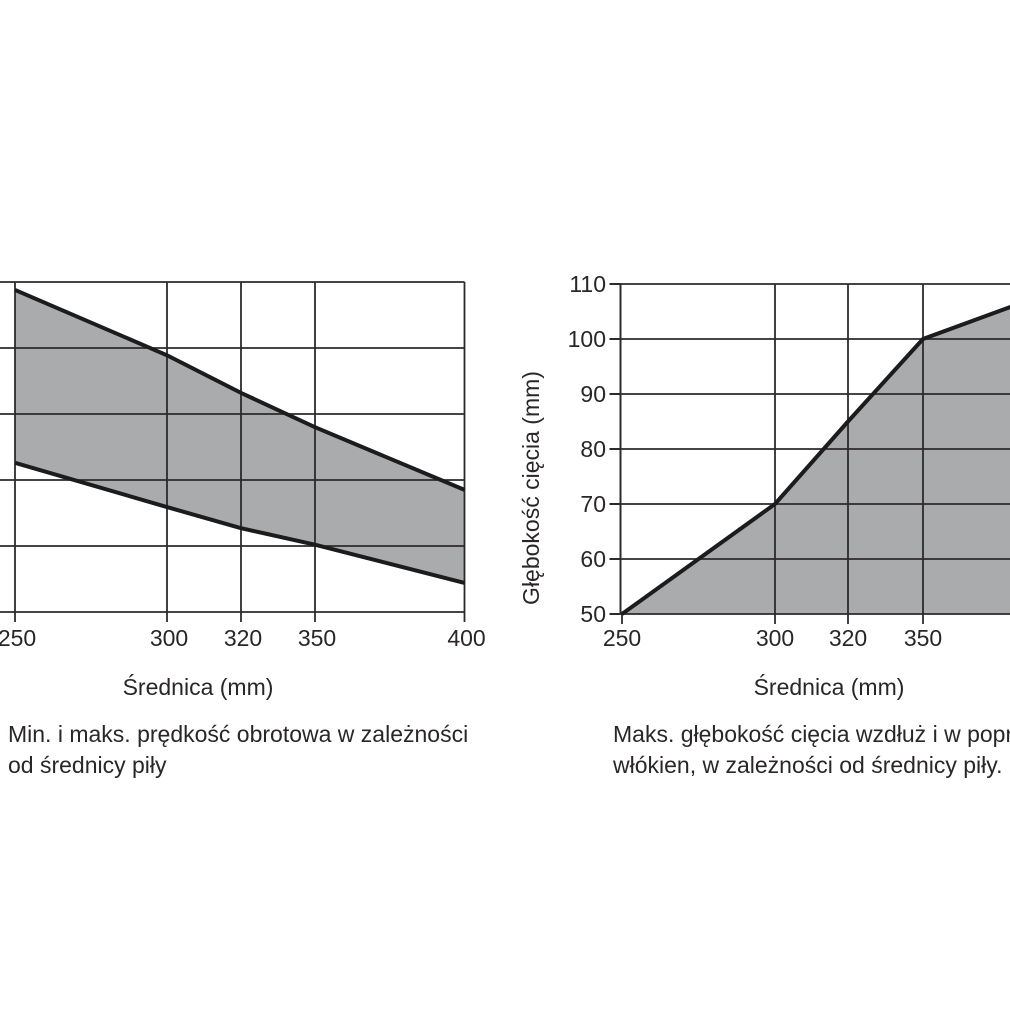 Image resolution: width=1010 pixels, height=1010 pixels. I want to click on y-axis-title-right: Głębokość cięcia (mm), so click(531, 488).